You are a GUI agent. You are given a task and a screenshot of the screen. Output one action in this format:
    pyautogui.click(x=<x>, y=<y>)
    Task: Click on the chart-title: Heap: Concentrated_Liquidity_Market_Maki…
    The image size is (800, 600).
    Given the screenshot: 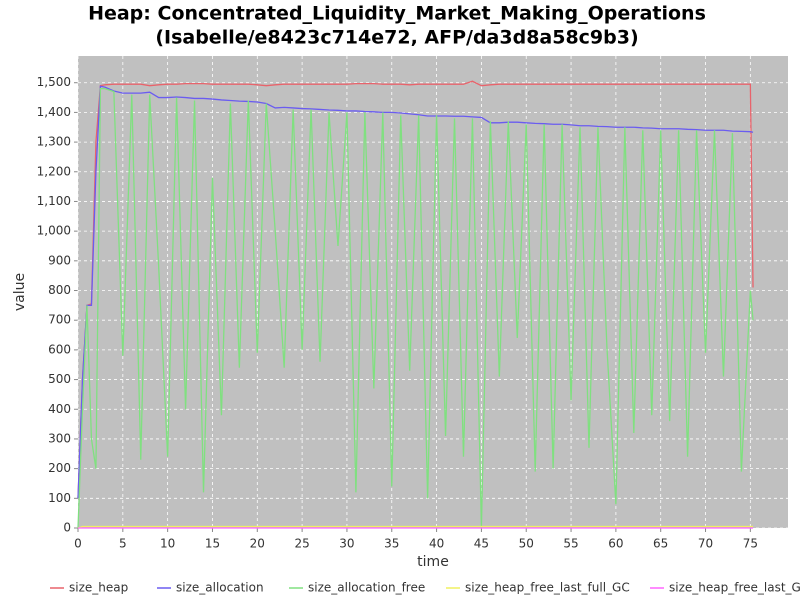 What is the action you would take?
    pyautogui.click(x=397, y=14)
    